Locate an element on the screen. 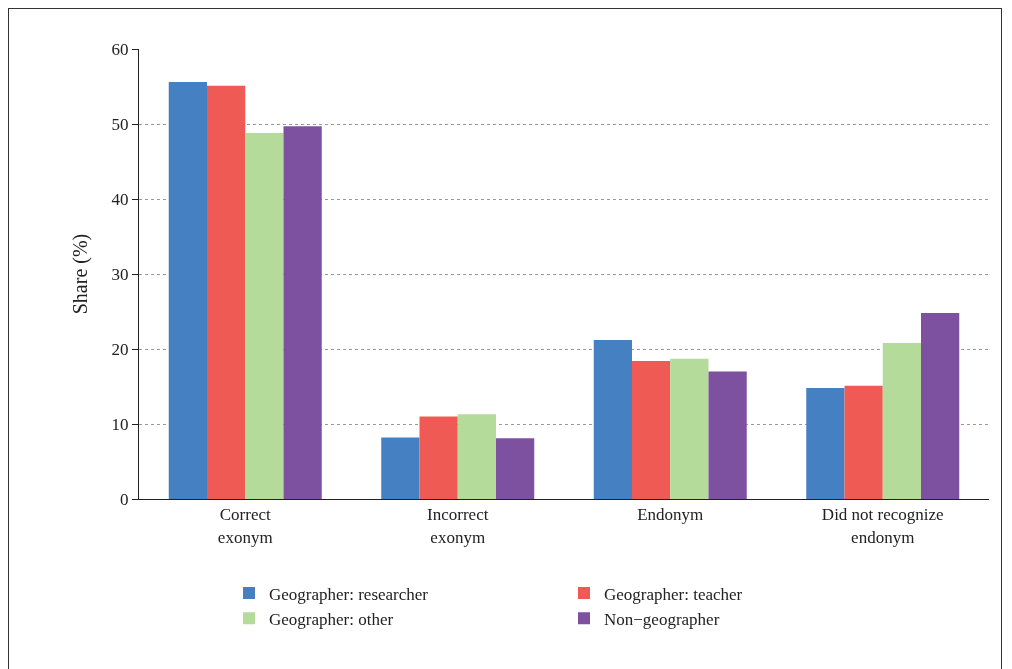  y-tick-label: 20 is located at coordinates (120, 349).